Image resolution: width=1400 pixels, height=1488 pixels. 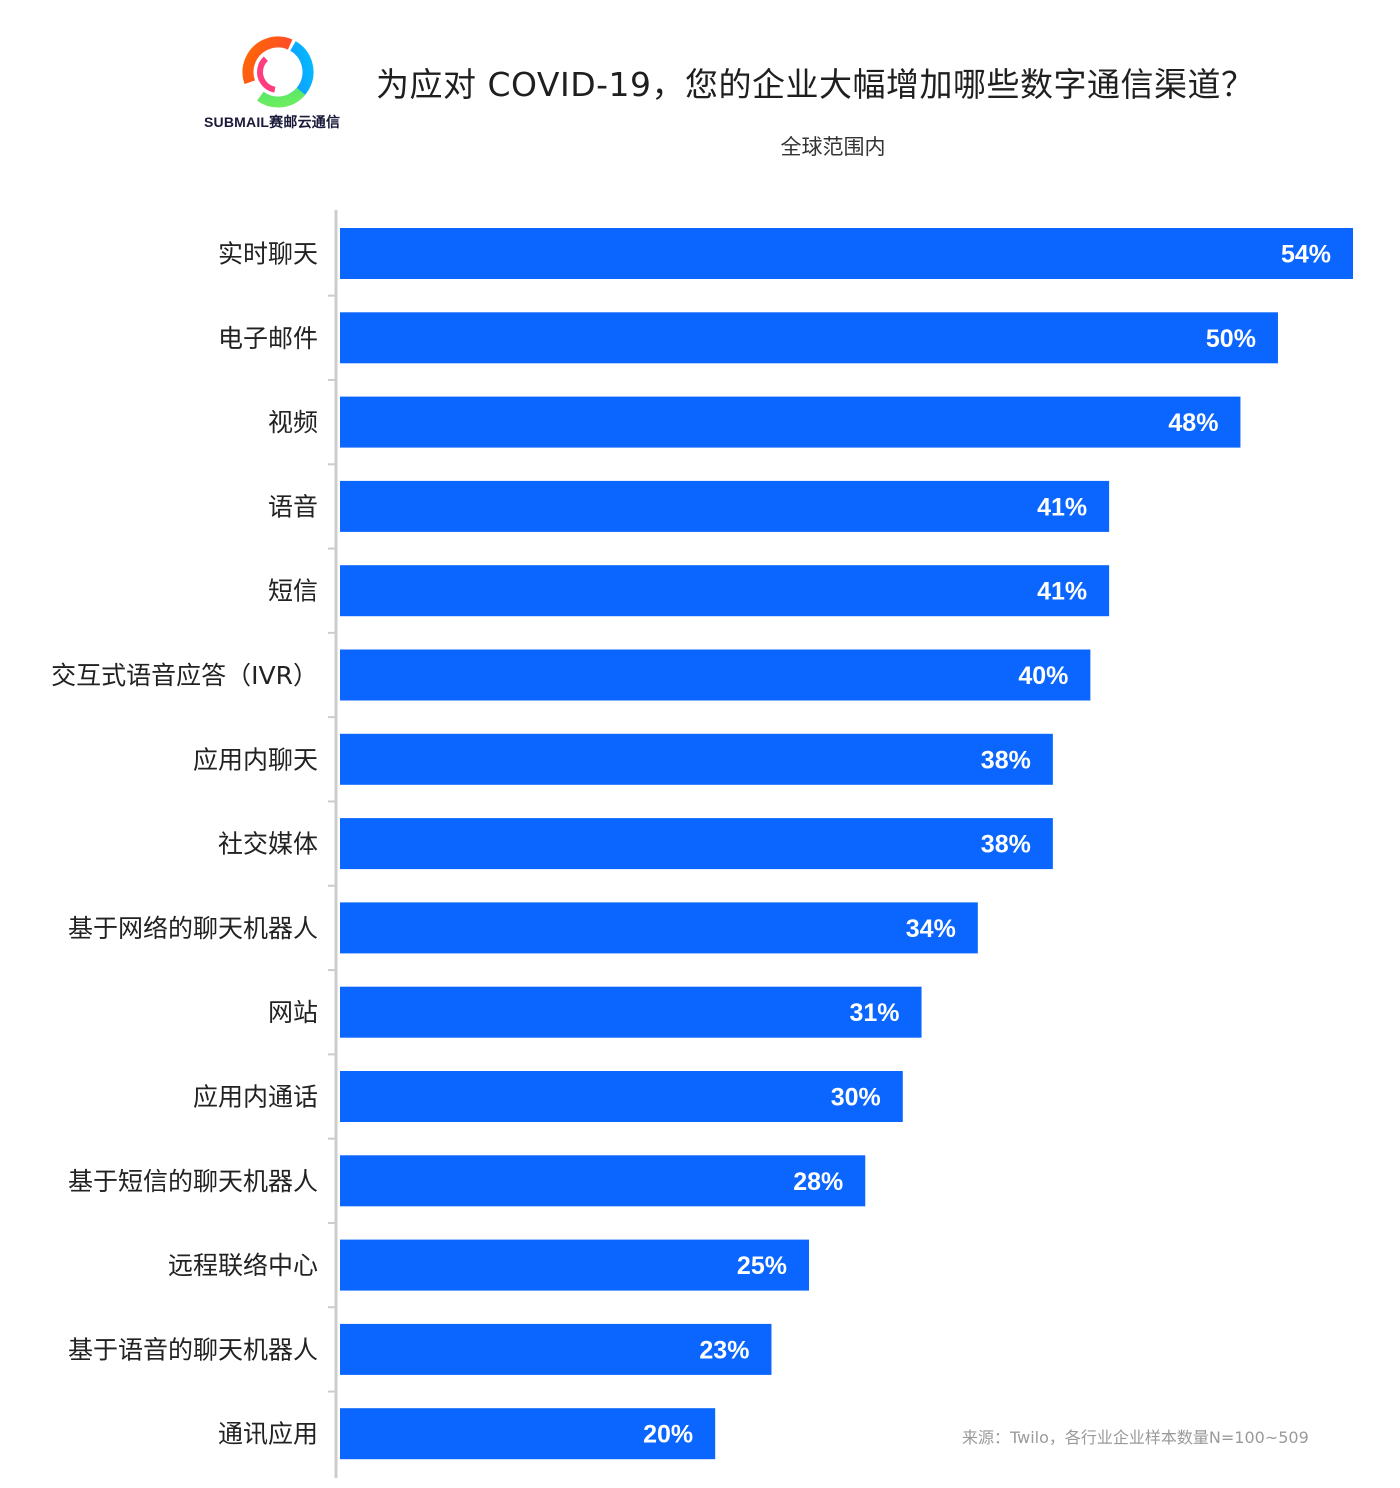 What do you see at coordinates (856, 1098) in the screenshot?
I see `value-label: 30%` at bounding box center [856, 1098].